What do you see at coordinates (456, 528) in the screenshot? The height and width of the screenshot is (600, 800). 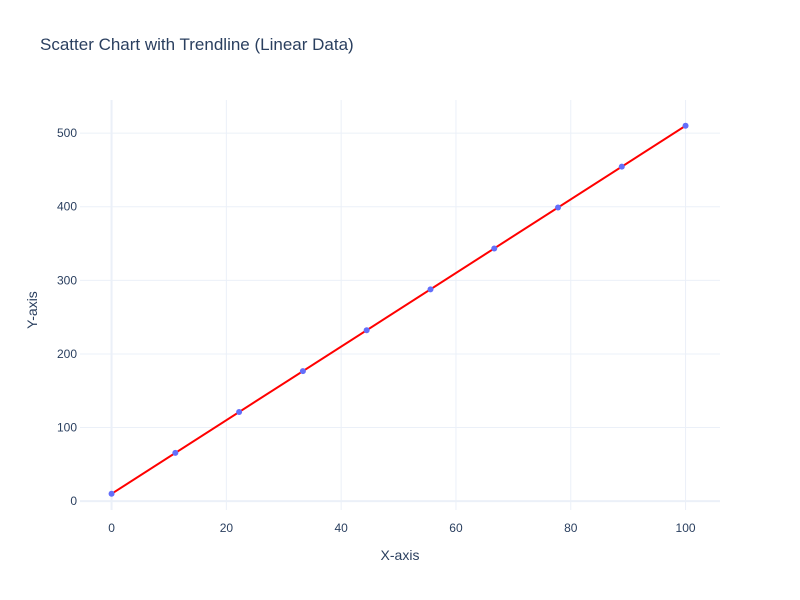 I see `x-tick-label: 60` at bounding box center [456, 528].